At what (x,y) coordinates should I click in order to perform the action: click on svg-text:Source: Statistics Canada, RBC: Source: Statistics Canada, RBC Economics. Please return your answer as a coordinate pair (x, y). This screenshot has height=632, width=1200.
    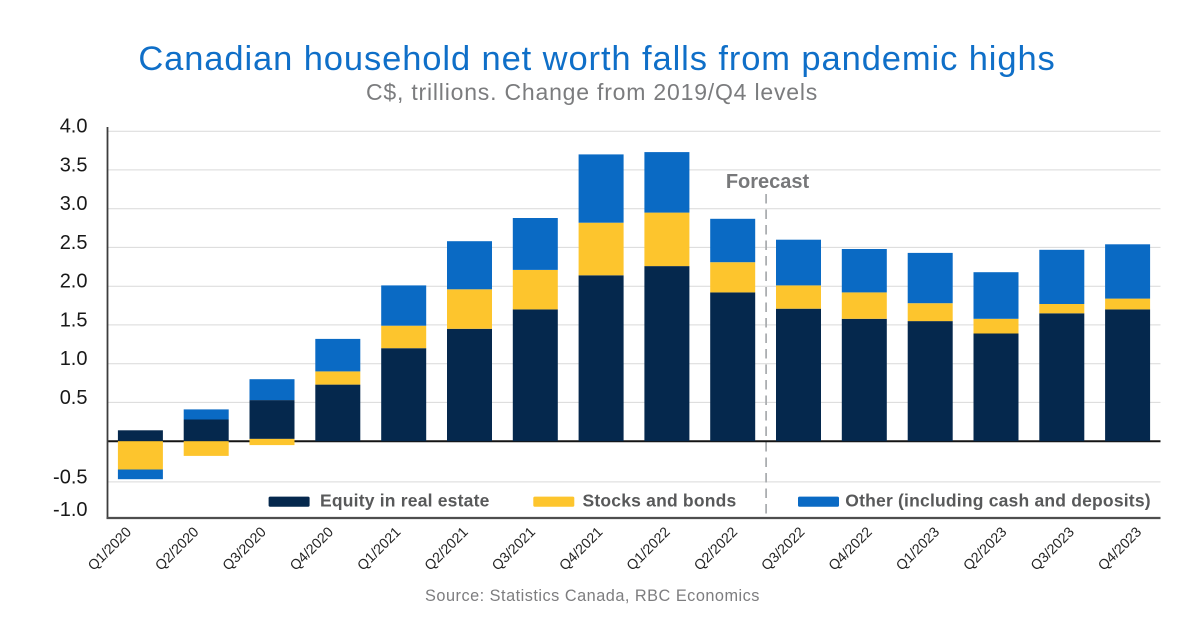
    Looking at the image, I should click on (592, 596).